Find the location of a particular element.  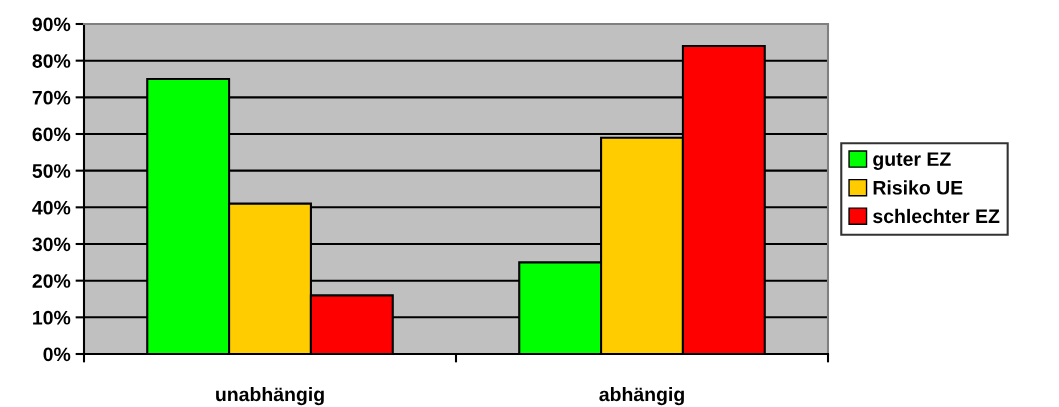

y-tick-label: 10% is located at coordinates (52, 317).